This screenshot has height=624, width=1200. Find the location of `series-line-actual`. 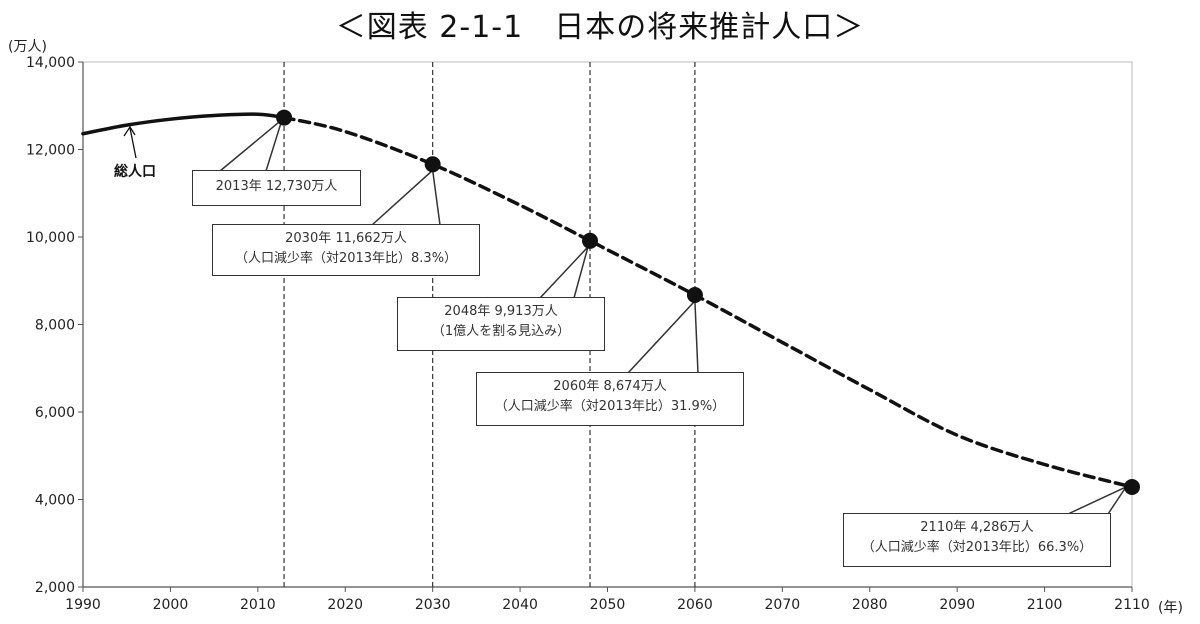

series-line-actual is located at coordinates (183, 124).